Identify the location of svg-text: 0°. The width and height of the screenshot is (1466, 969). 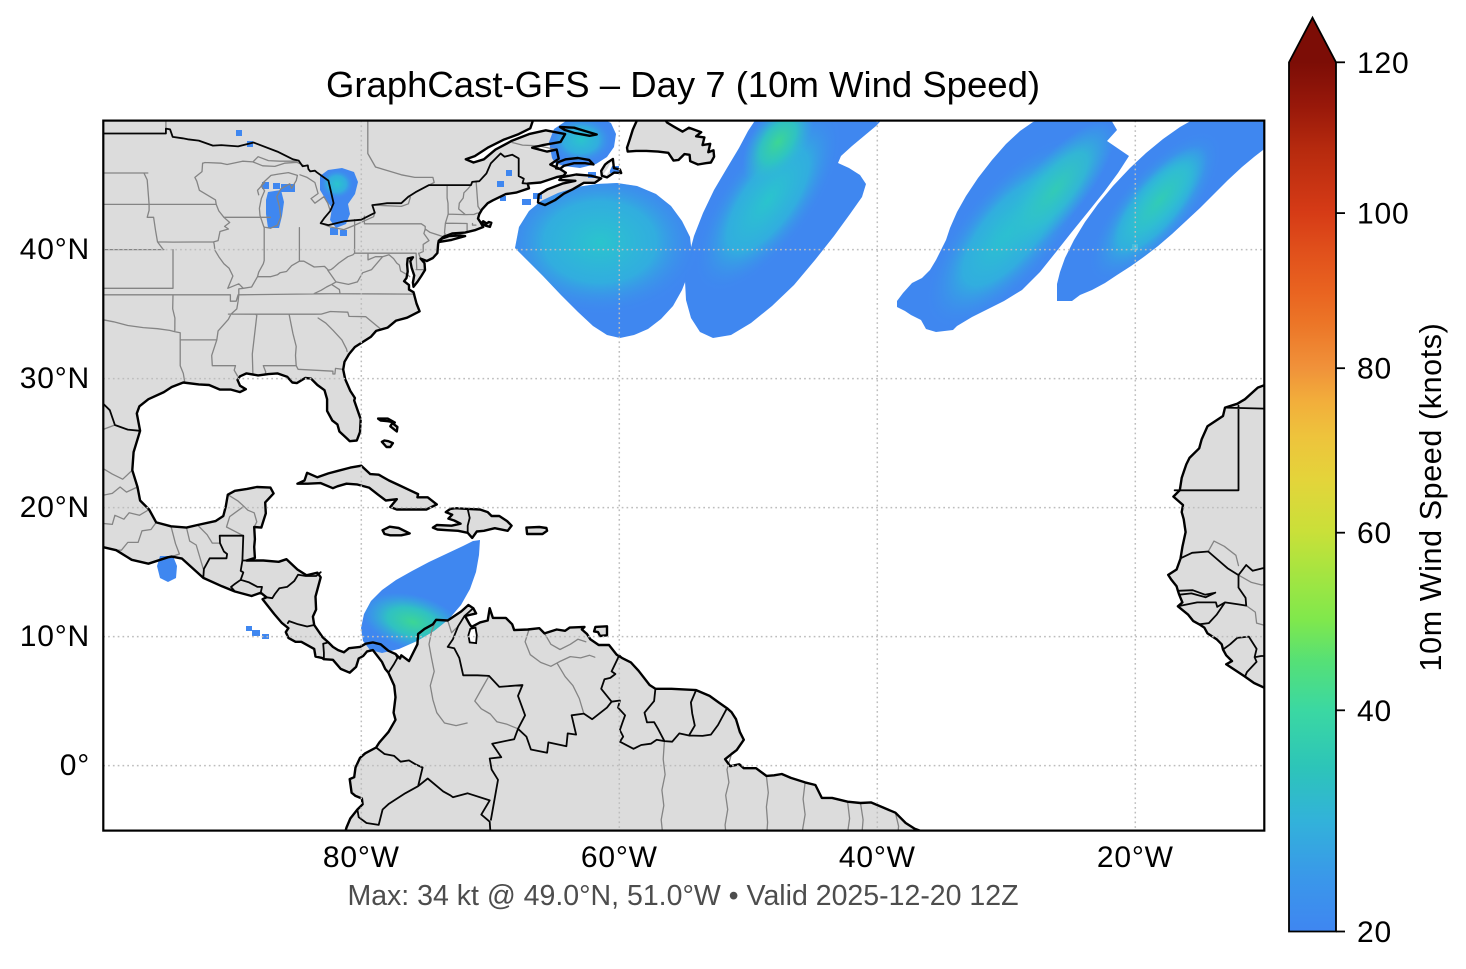
(75, 765).